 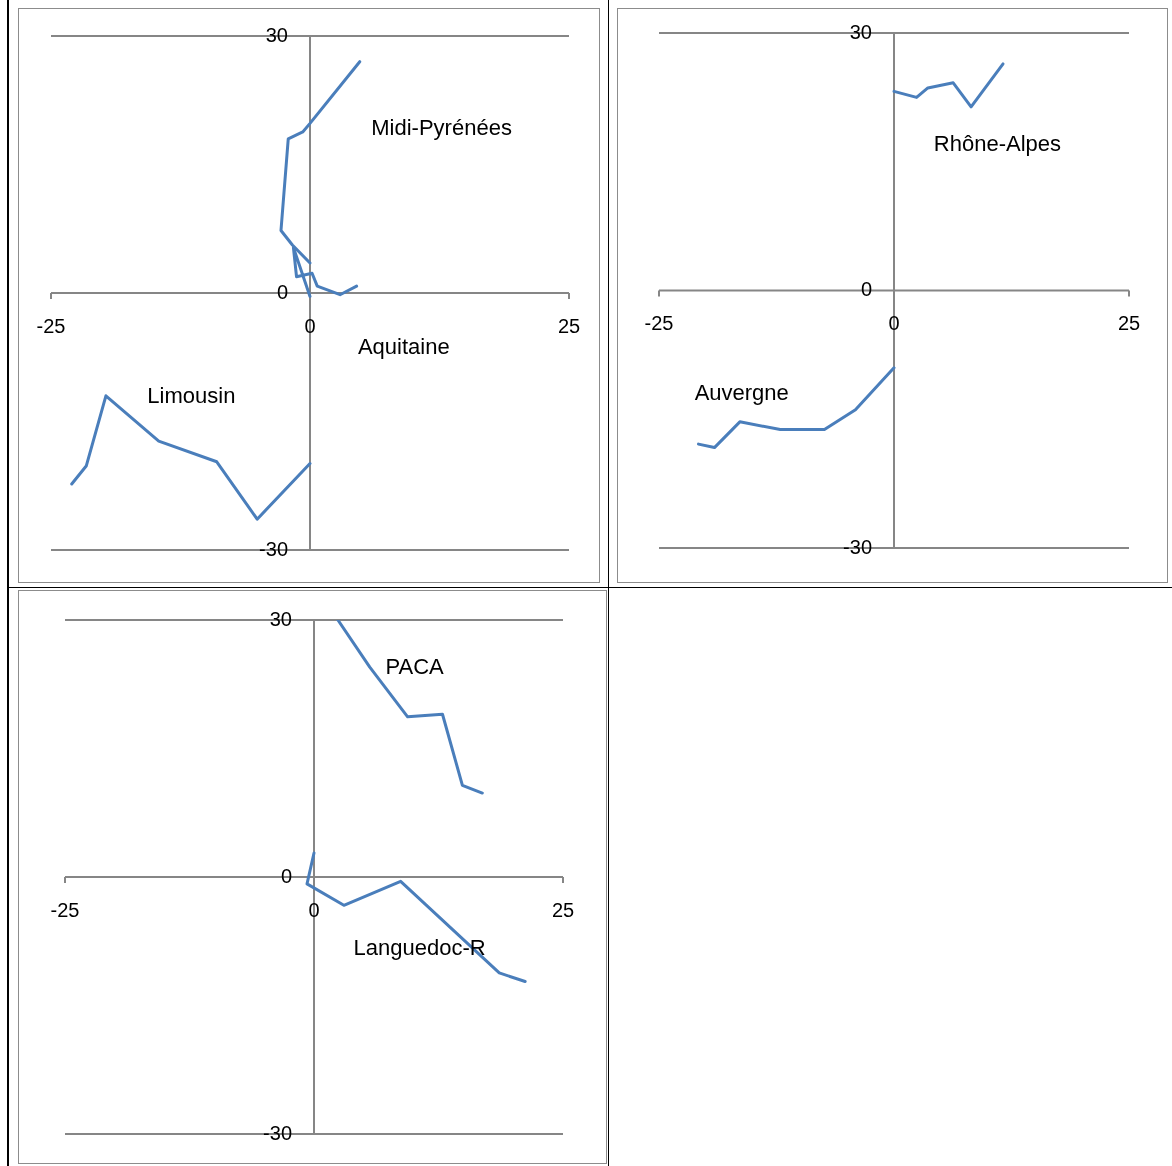 I want to click on annotation: Aquitaine, so click(x=403, y=347).